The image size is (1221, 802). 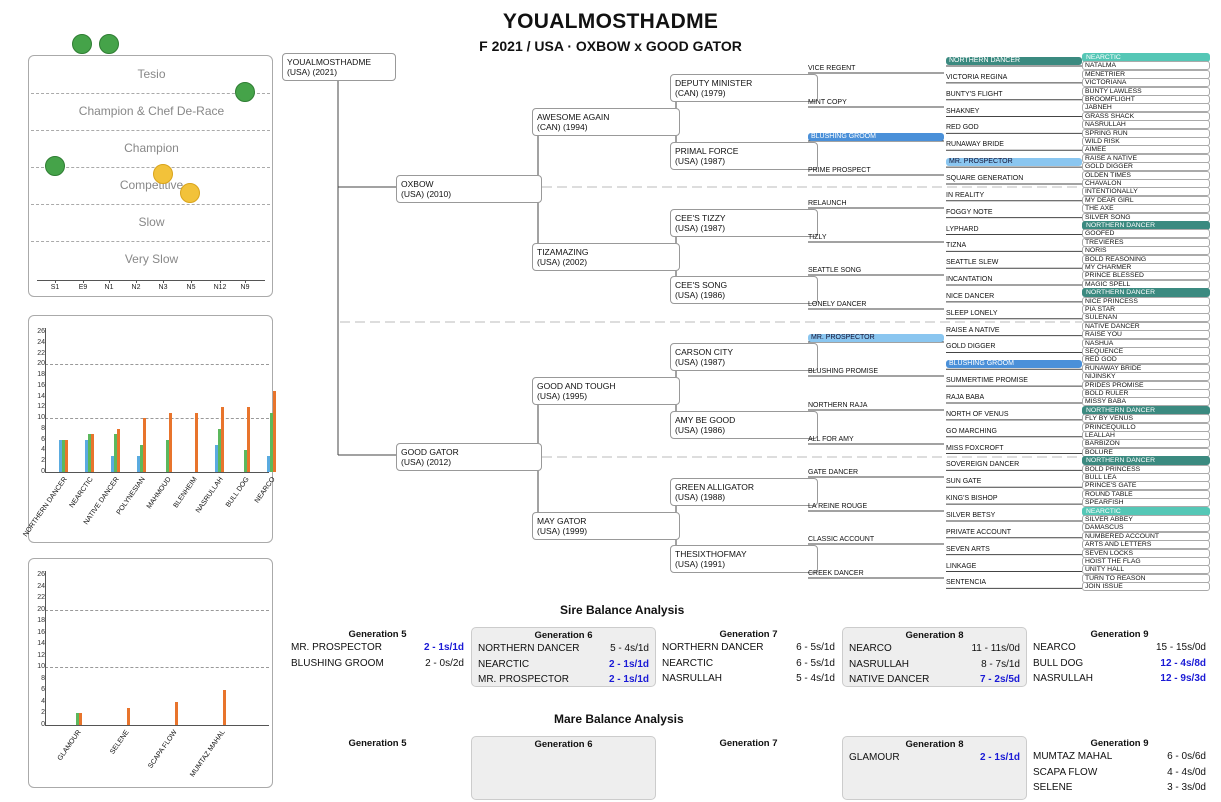 What do you see at coordinates (41, 598) in the screenshot?
I see `y-tick-label: 22` at bounding box center [41, 598].